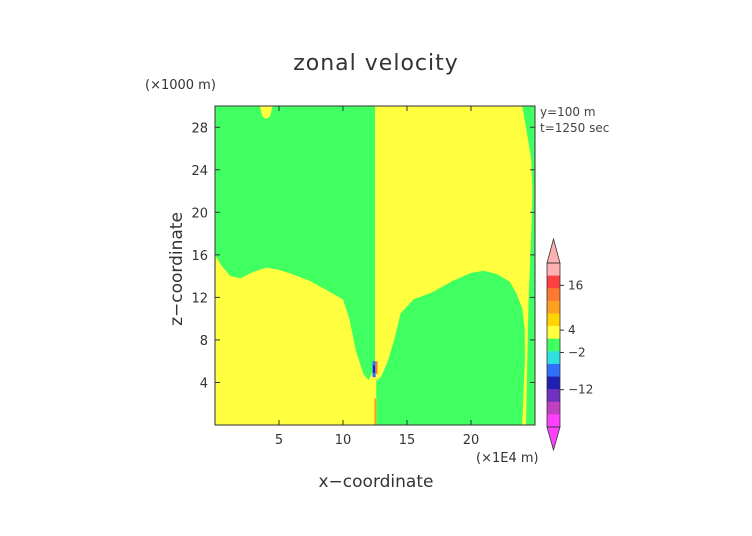 Image resolution: width=752 pixels, height=536 pixels. Describe the element at coordinates (407, 440) in the screenshot. I see `x-tick-label: 15` at that location.